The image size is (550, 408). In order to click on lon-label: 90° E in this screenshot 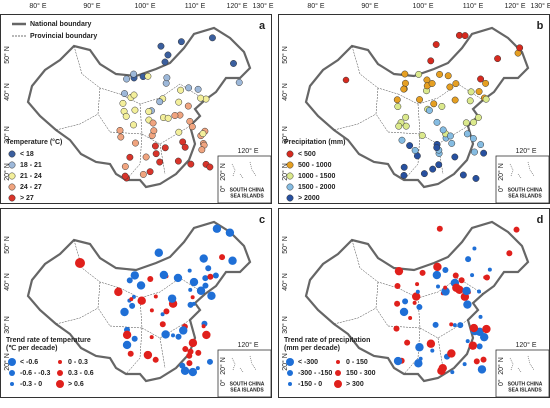, I will do `click(370, 6)`.